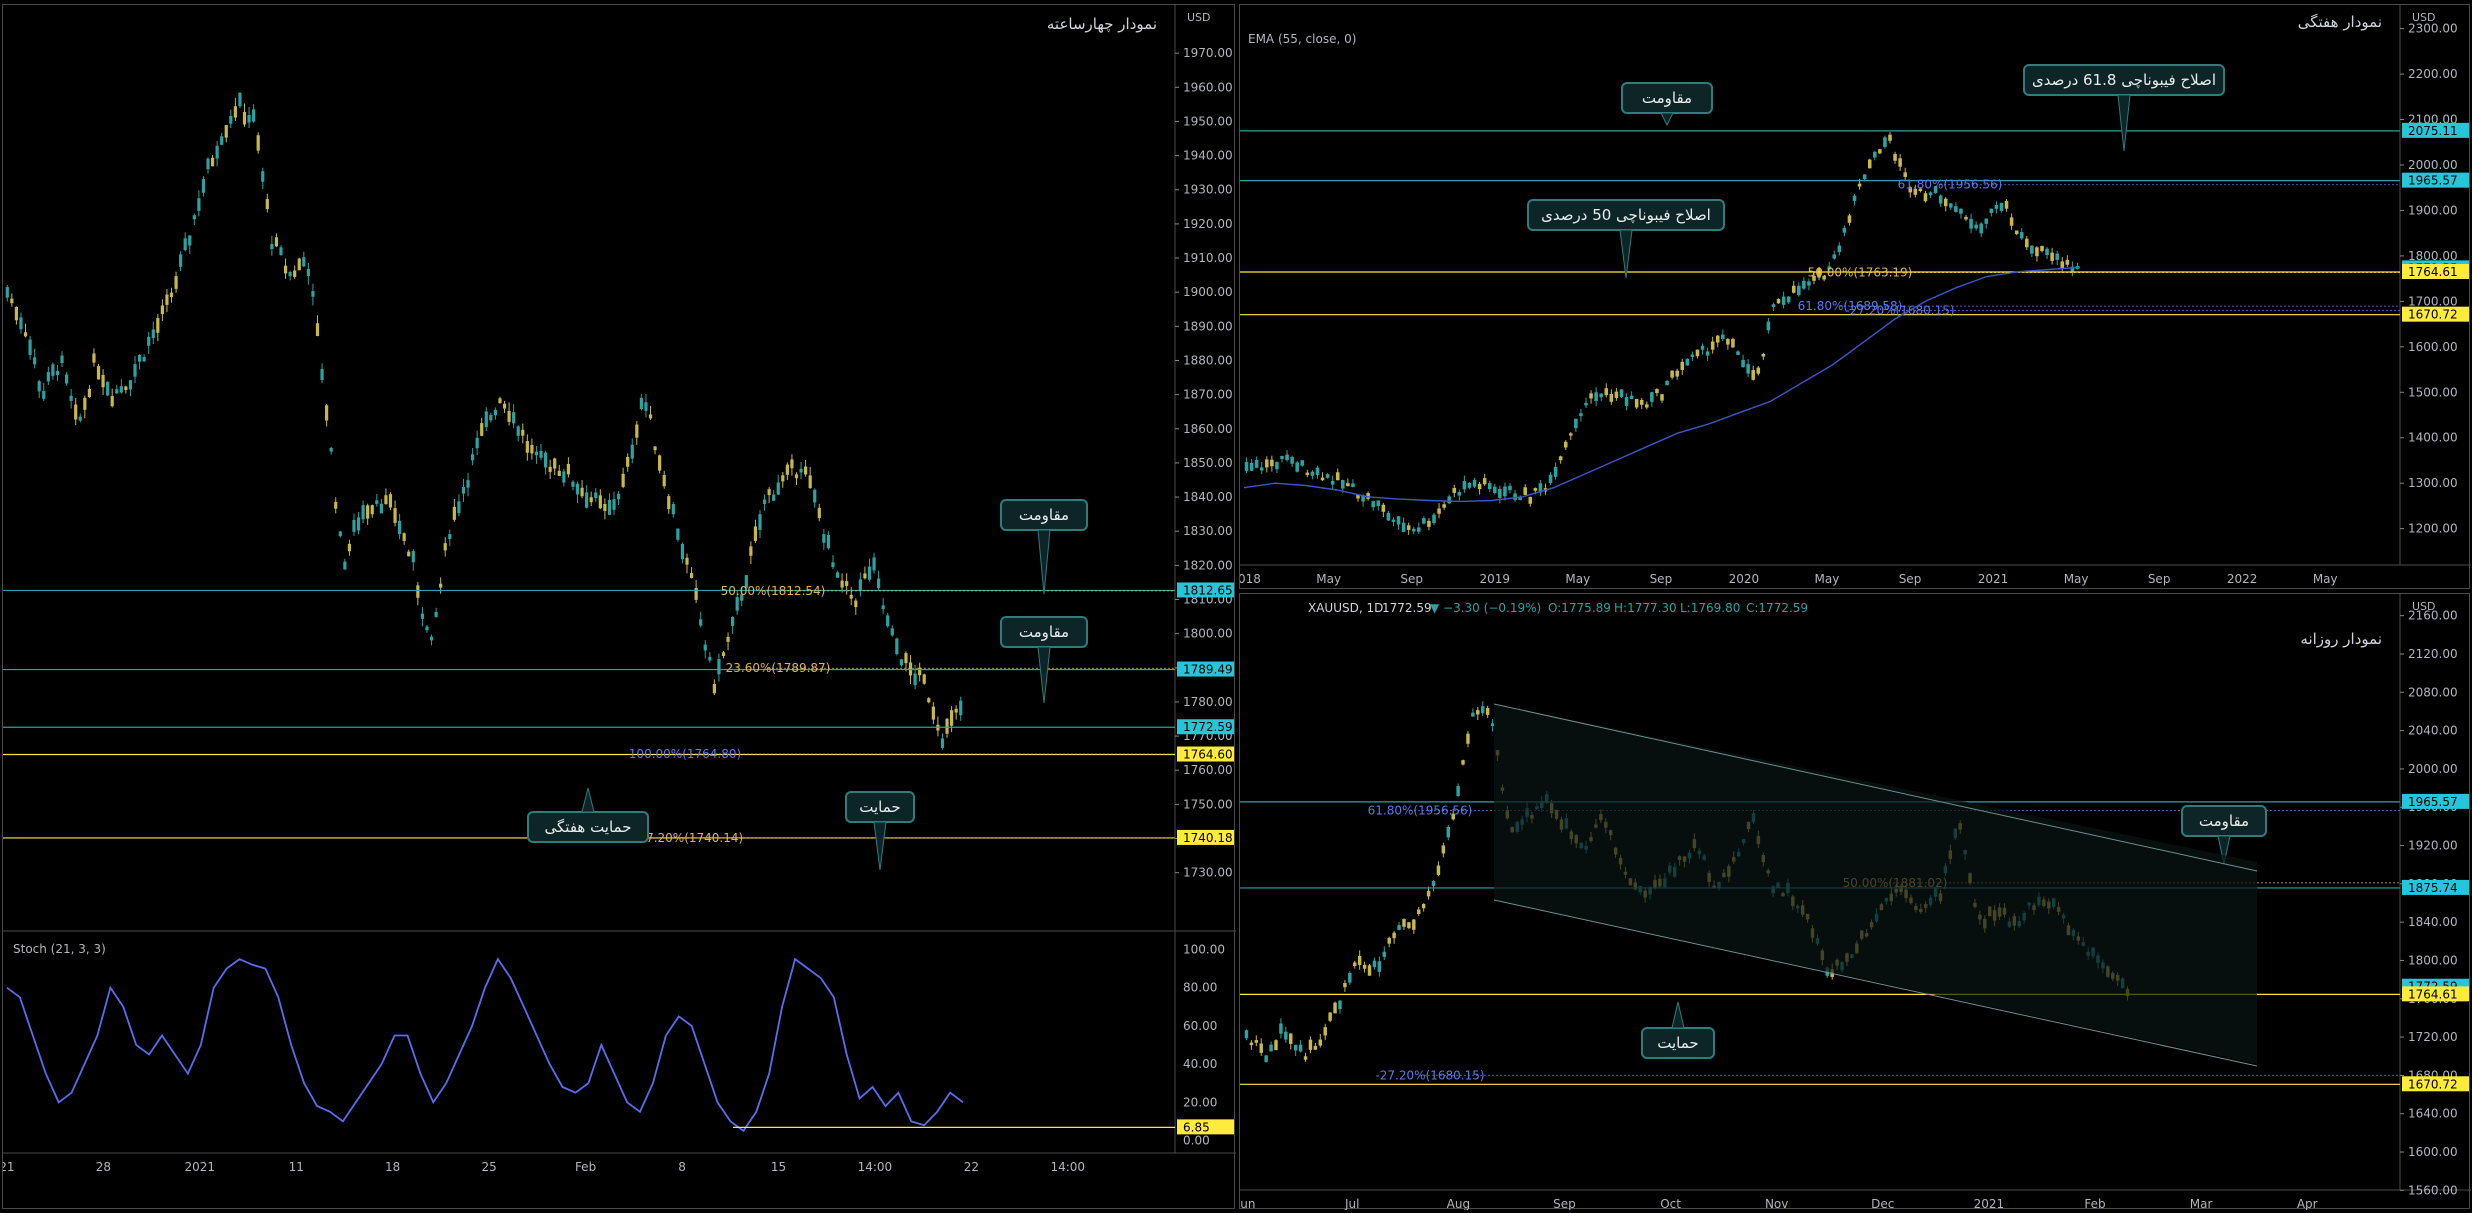 The width and height of the screenshot is (2472, 1213). I want to click on annotation-label: حمایت هفتگی, so click(588, 827).